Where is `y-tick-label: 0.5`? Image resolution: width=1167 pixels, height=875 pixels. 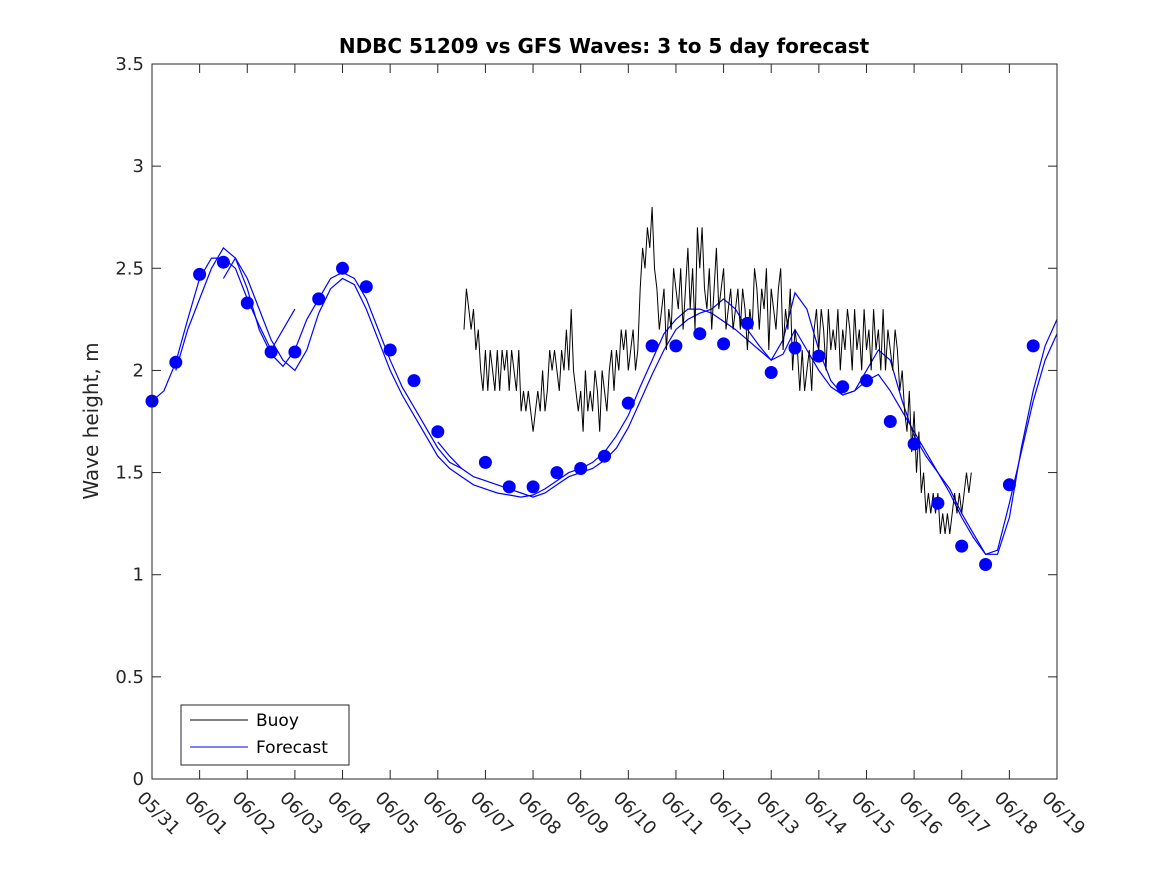 y-tick-label: 0.5 is located at coordinates (129, 677).